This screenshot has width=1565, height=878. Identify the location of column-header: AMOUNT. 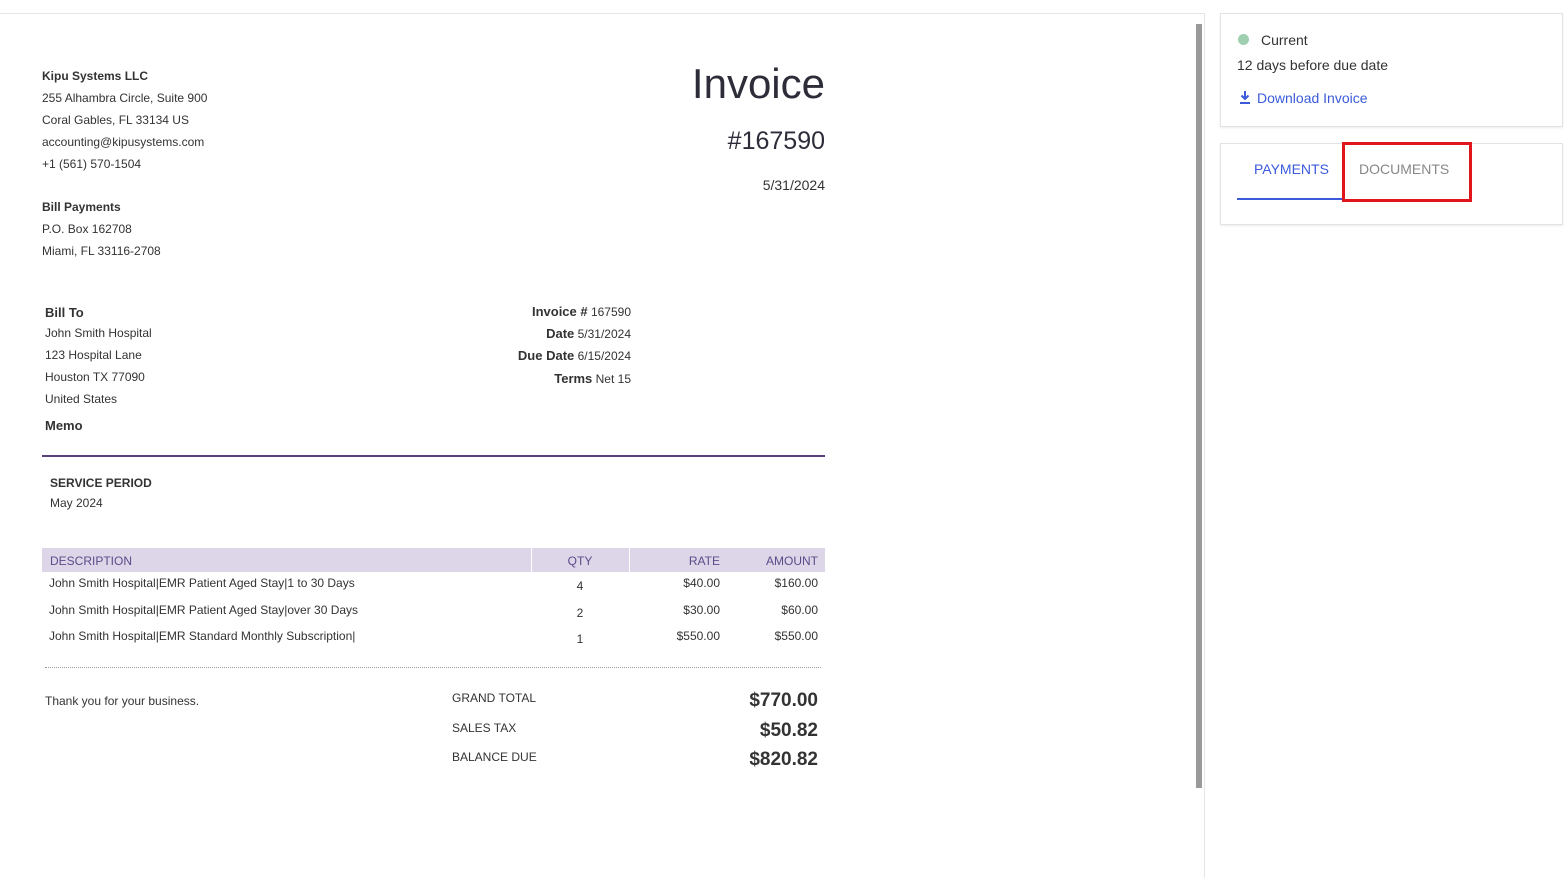
(792, 561).